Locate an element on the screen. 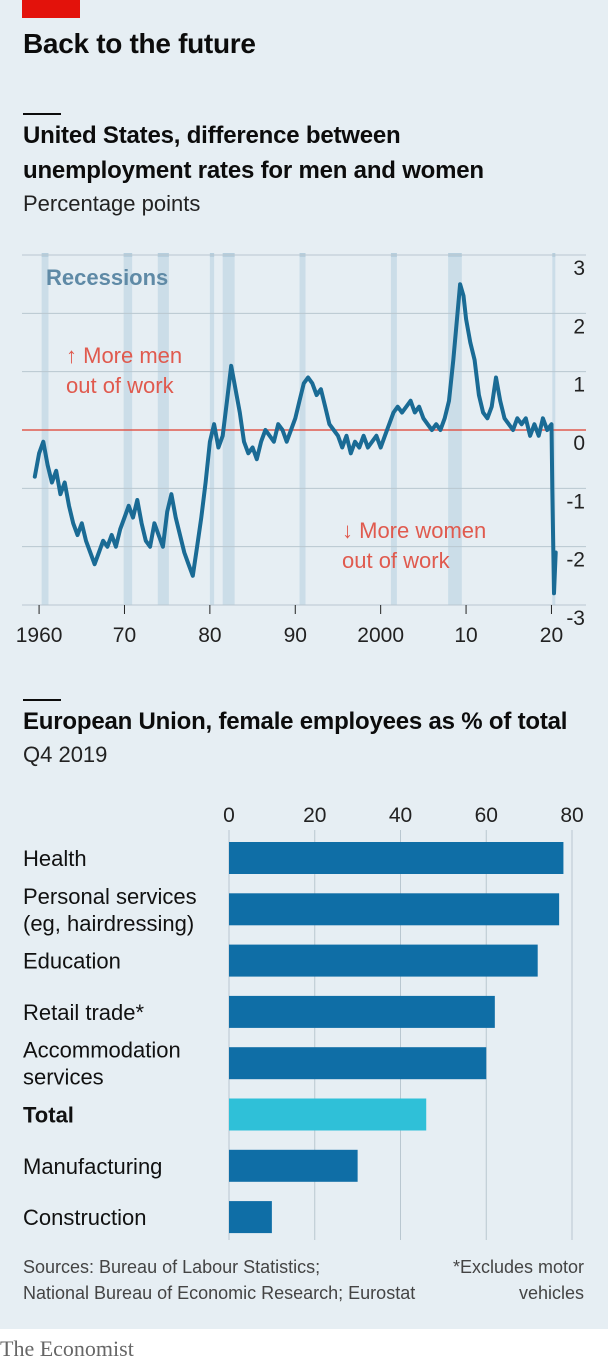  annotation-more-men-line2: out of work is located at coordinates (120, 385).